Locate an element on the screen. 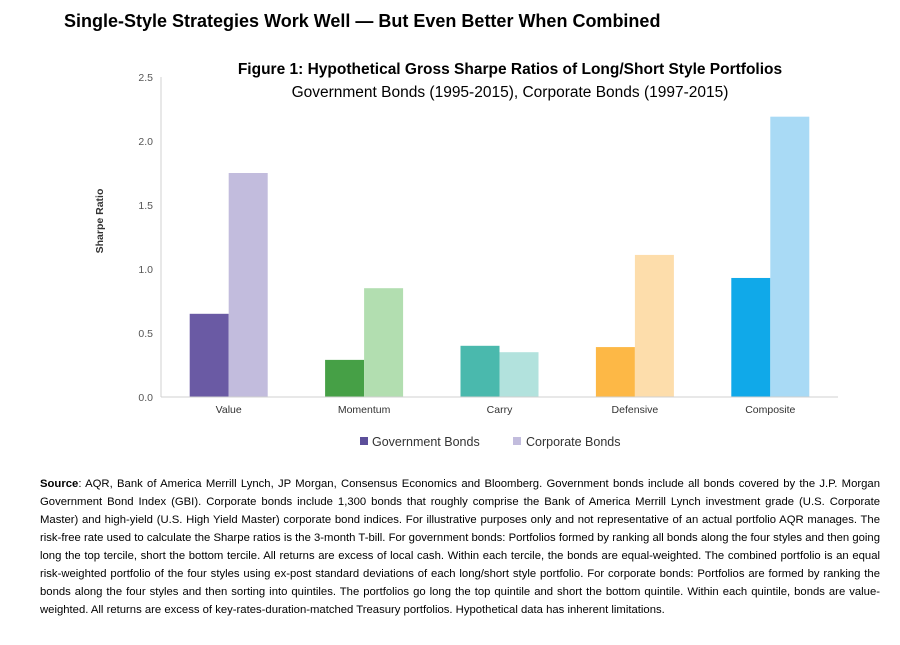 Image resolution: width=900 pixels, height=645 pixels. bar-composite-government-bonds is located at coordinates (751, 337).